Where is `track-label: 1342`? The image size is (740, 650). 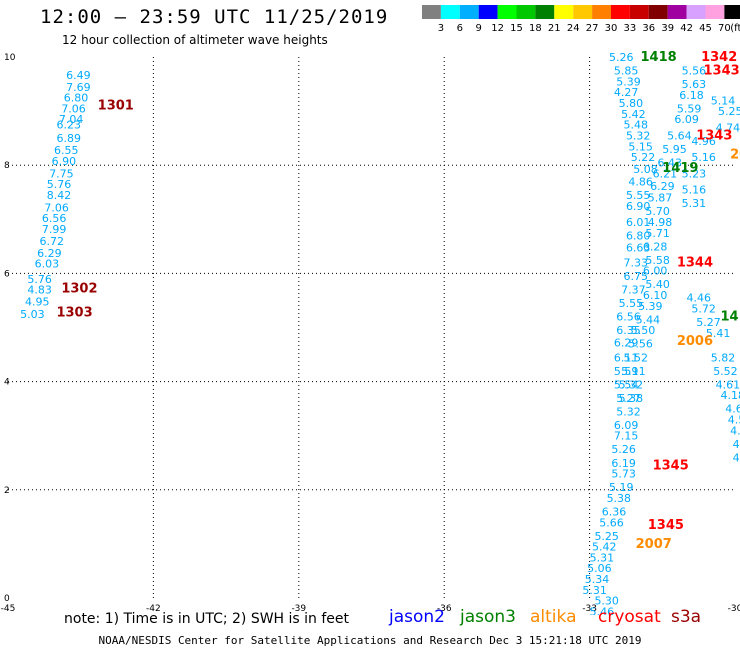 track-label: 1342 is located at coordinates (719, 57).